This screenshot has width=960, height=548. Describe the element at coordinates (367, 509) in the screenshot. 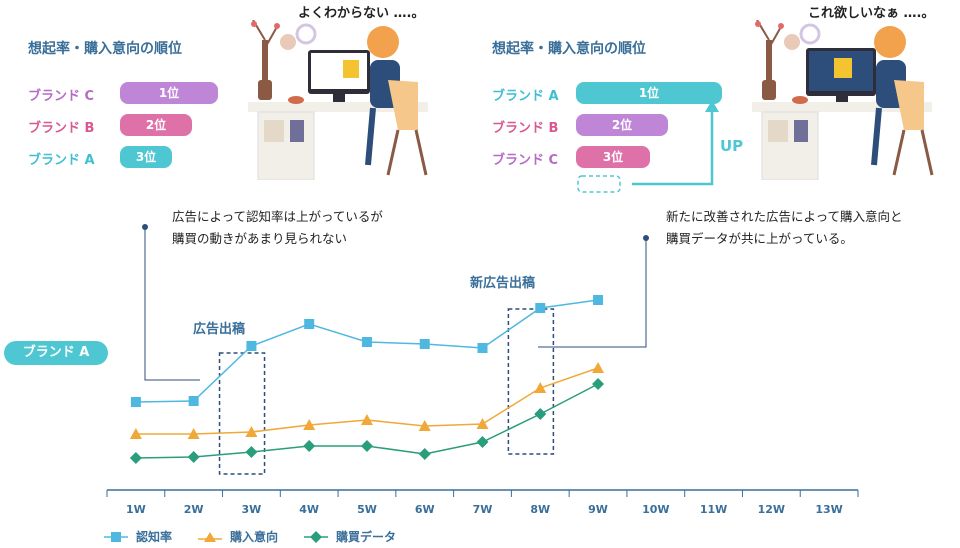

I see `x-tick-label: 5W` at that location.